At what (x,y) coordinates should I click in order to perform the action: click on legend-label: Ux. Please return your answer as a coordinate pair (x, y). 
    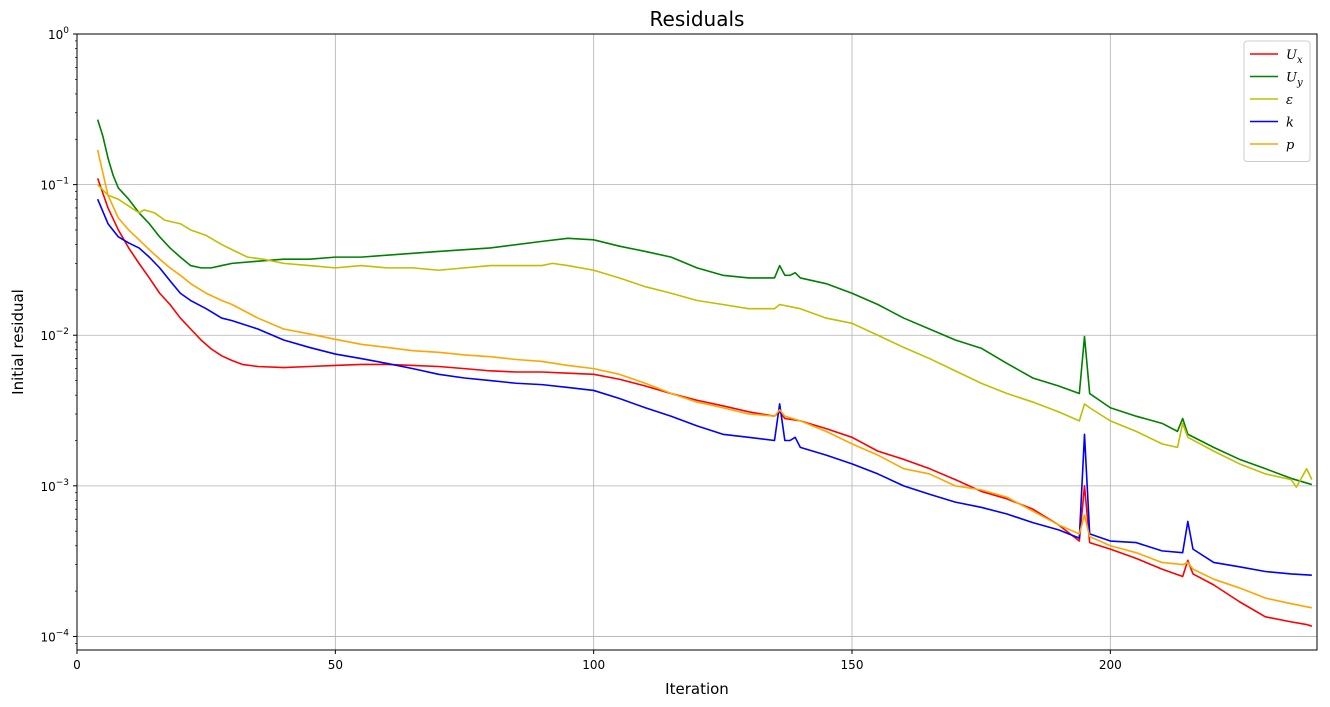
    Looking at the image, I should click on (1294, 57).